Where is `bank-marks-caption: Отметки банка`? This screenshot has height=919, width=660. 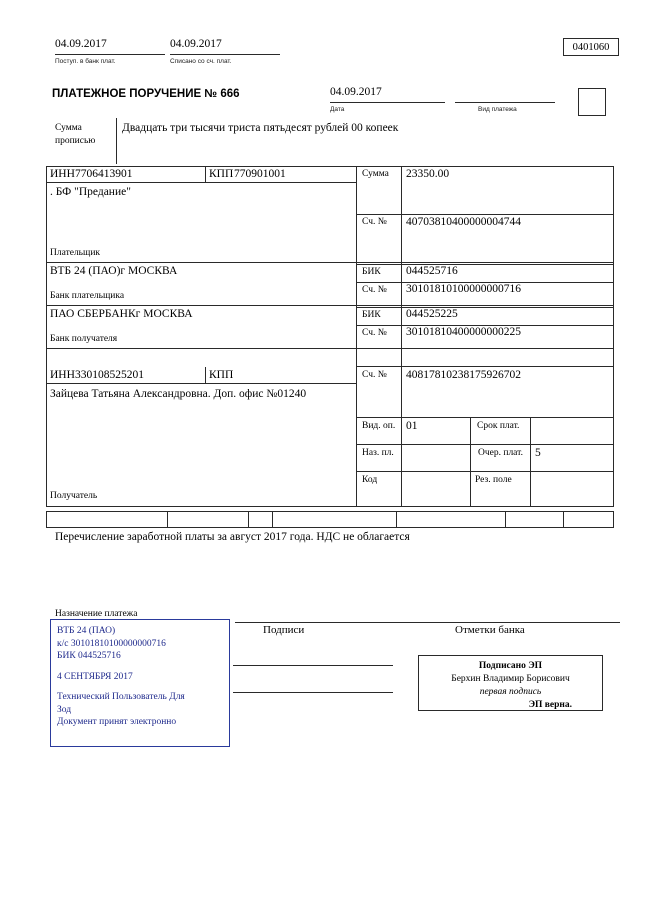 bank-marks-caption: Отметки банка is located at coordinates (490, 630).